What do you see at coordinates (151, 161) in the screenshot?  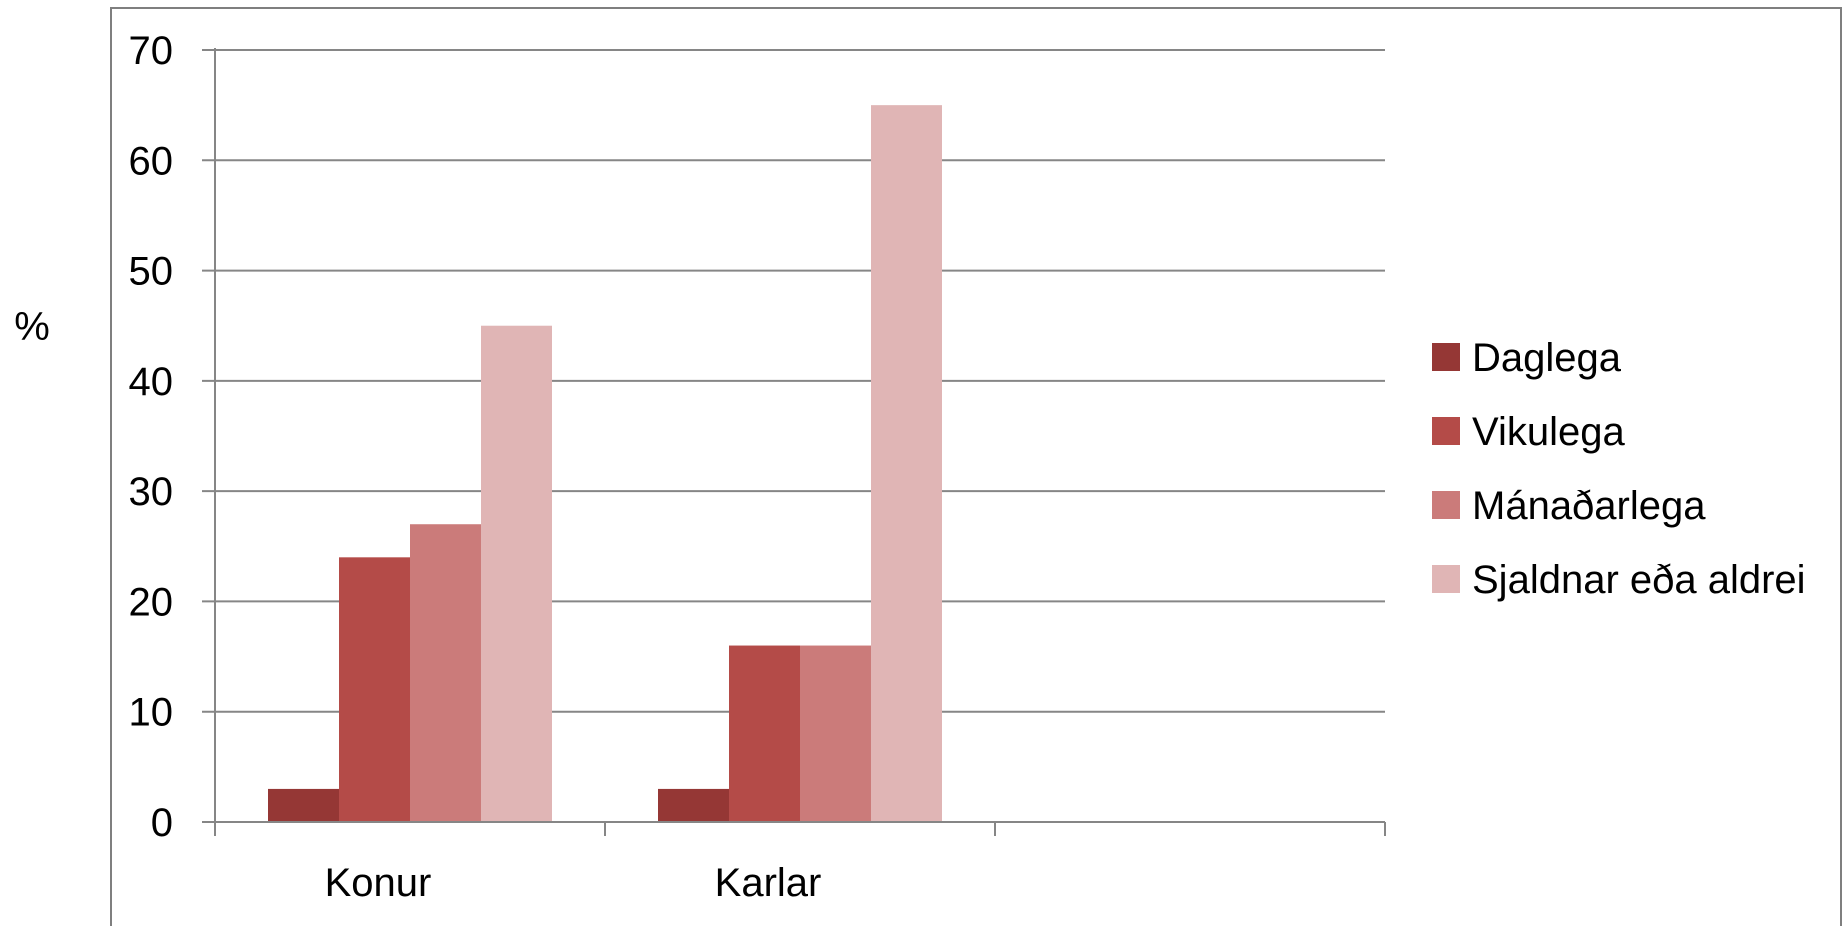 I see `y-tick-label: 60` at bounding box center [151, 161].